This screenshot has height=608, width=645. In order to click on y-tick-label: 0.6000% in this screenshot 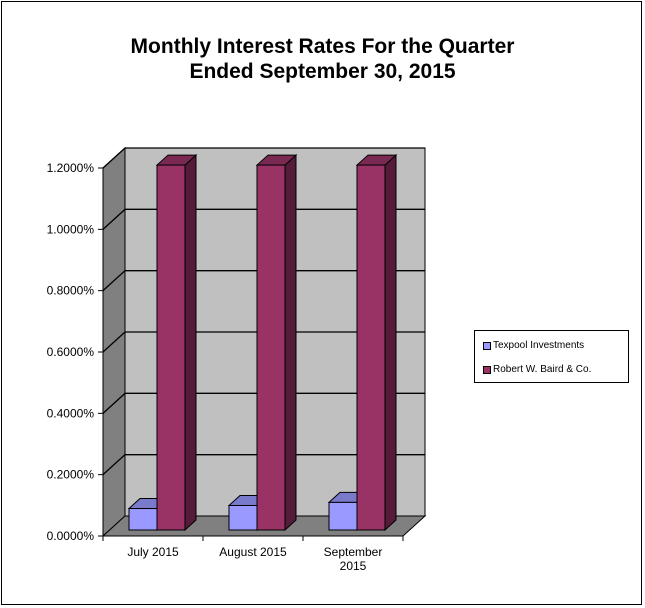, I will do `click(71, 352)`.